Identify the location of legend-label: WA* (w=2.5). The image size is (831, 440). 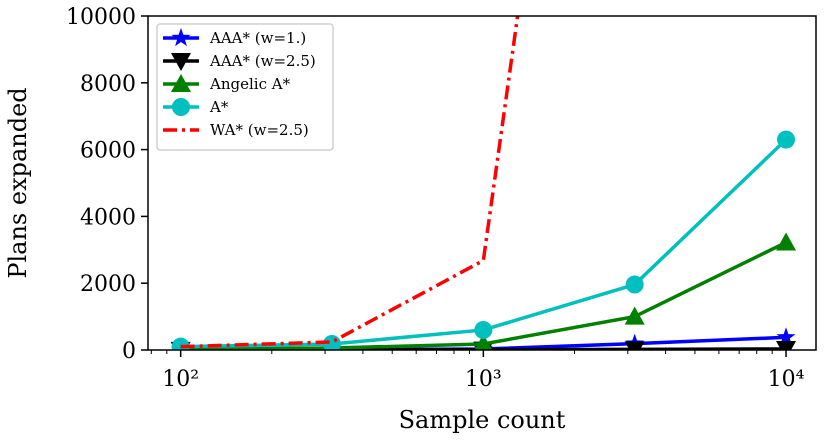
(259, 130).